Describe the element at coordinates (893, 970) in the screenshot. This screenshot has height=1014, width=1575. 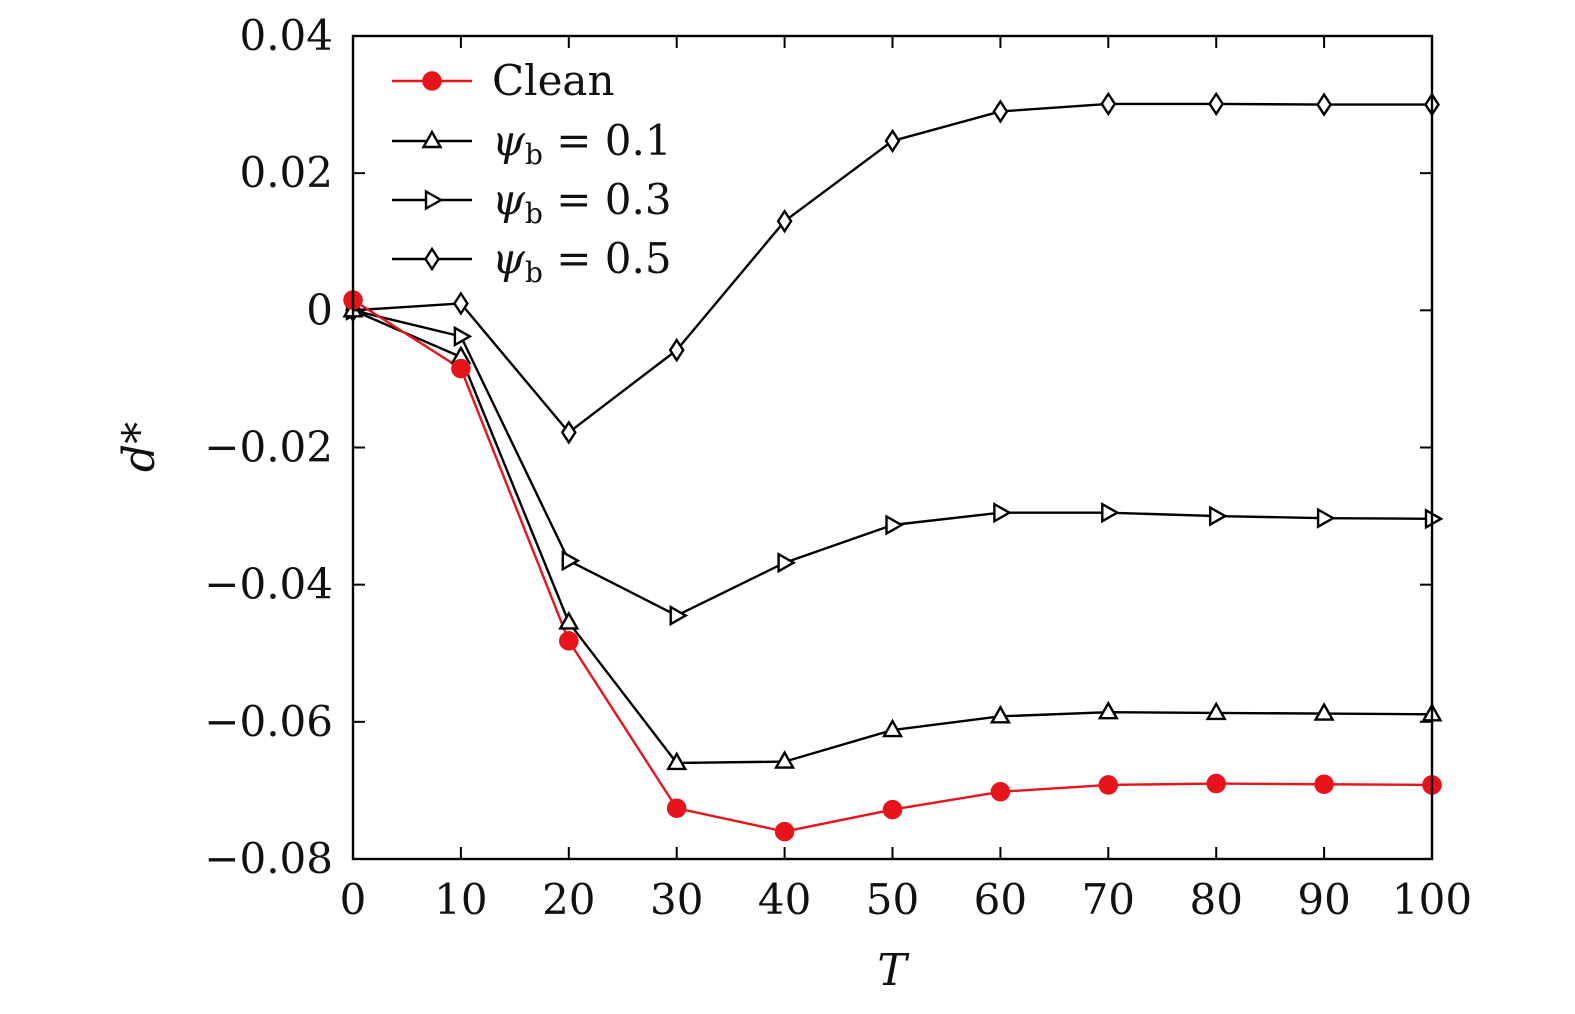
I see `x-axis-title: T` at that location.